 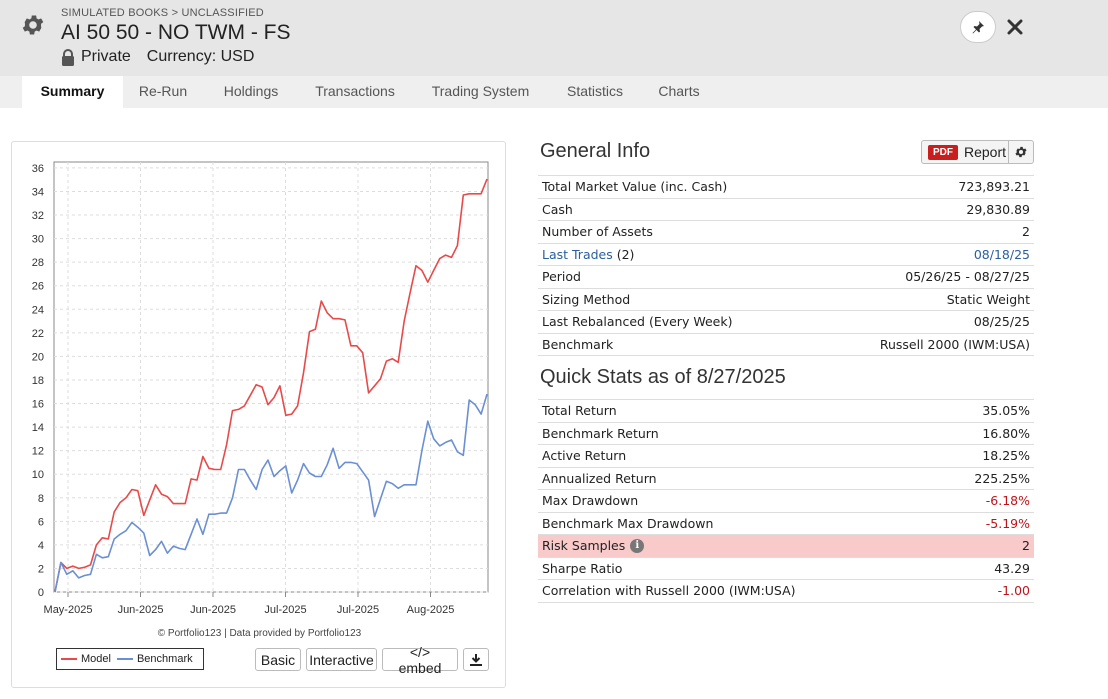 What do you see at coordinates (577, 254) in the screenshot?
I see `last-trades-link: Last Trades` at bounding box center [577, 254].